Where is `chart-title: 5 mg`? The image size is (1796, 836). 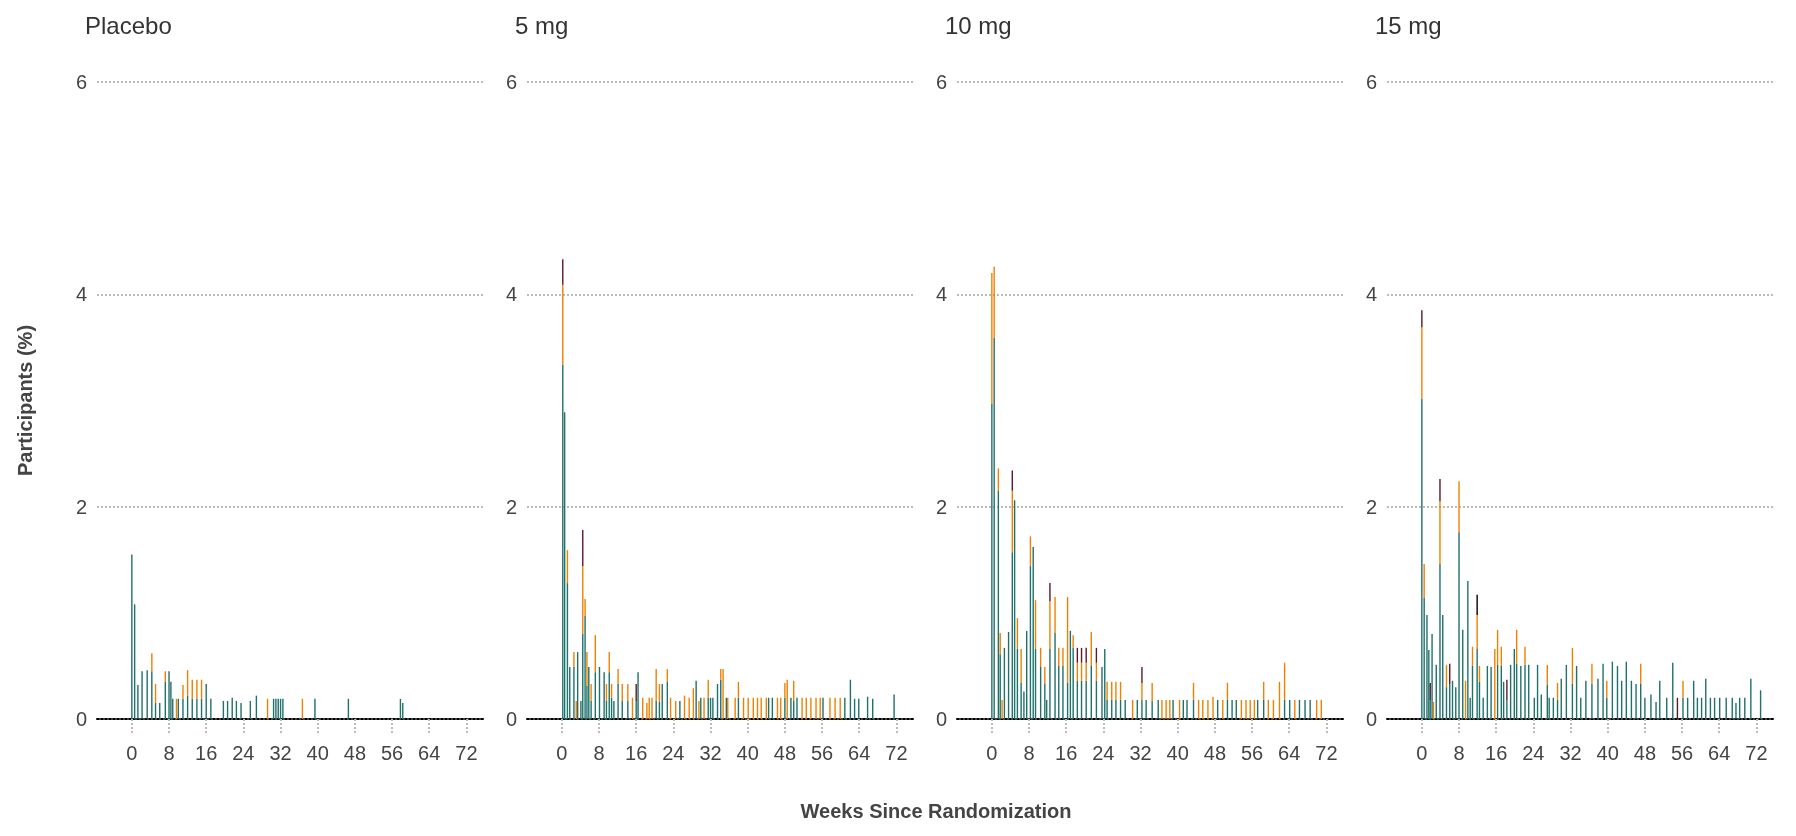
chart-title: 5 mg is located at coordinates (542, 25).